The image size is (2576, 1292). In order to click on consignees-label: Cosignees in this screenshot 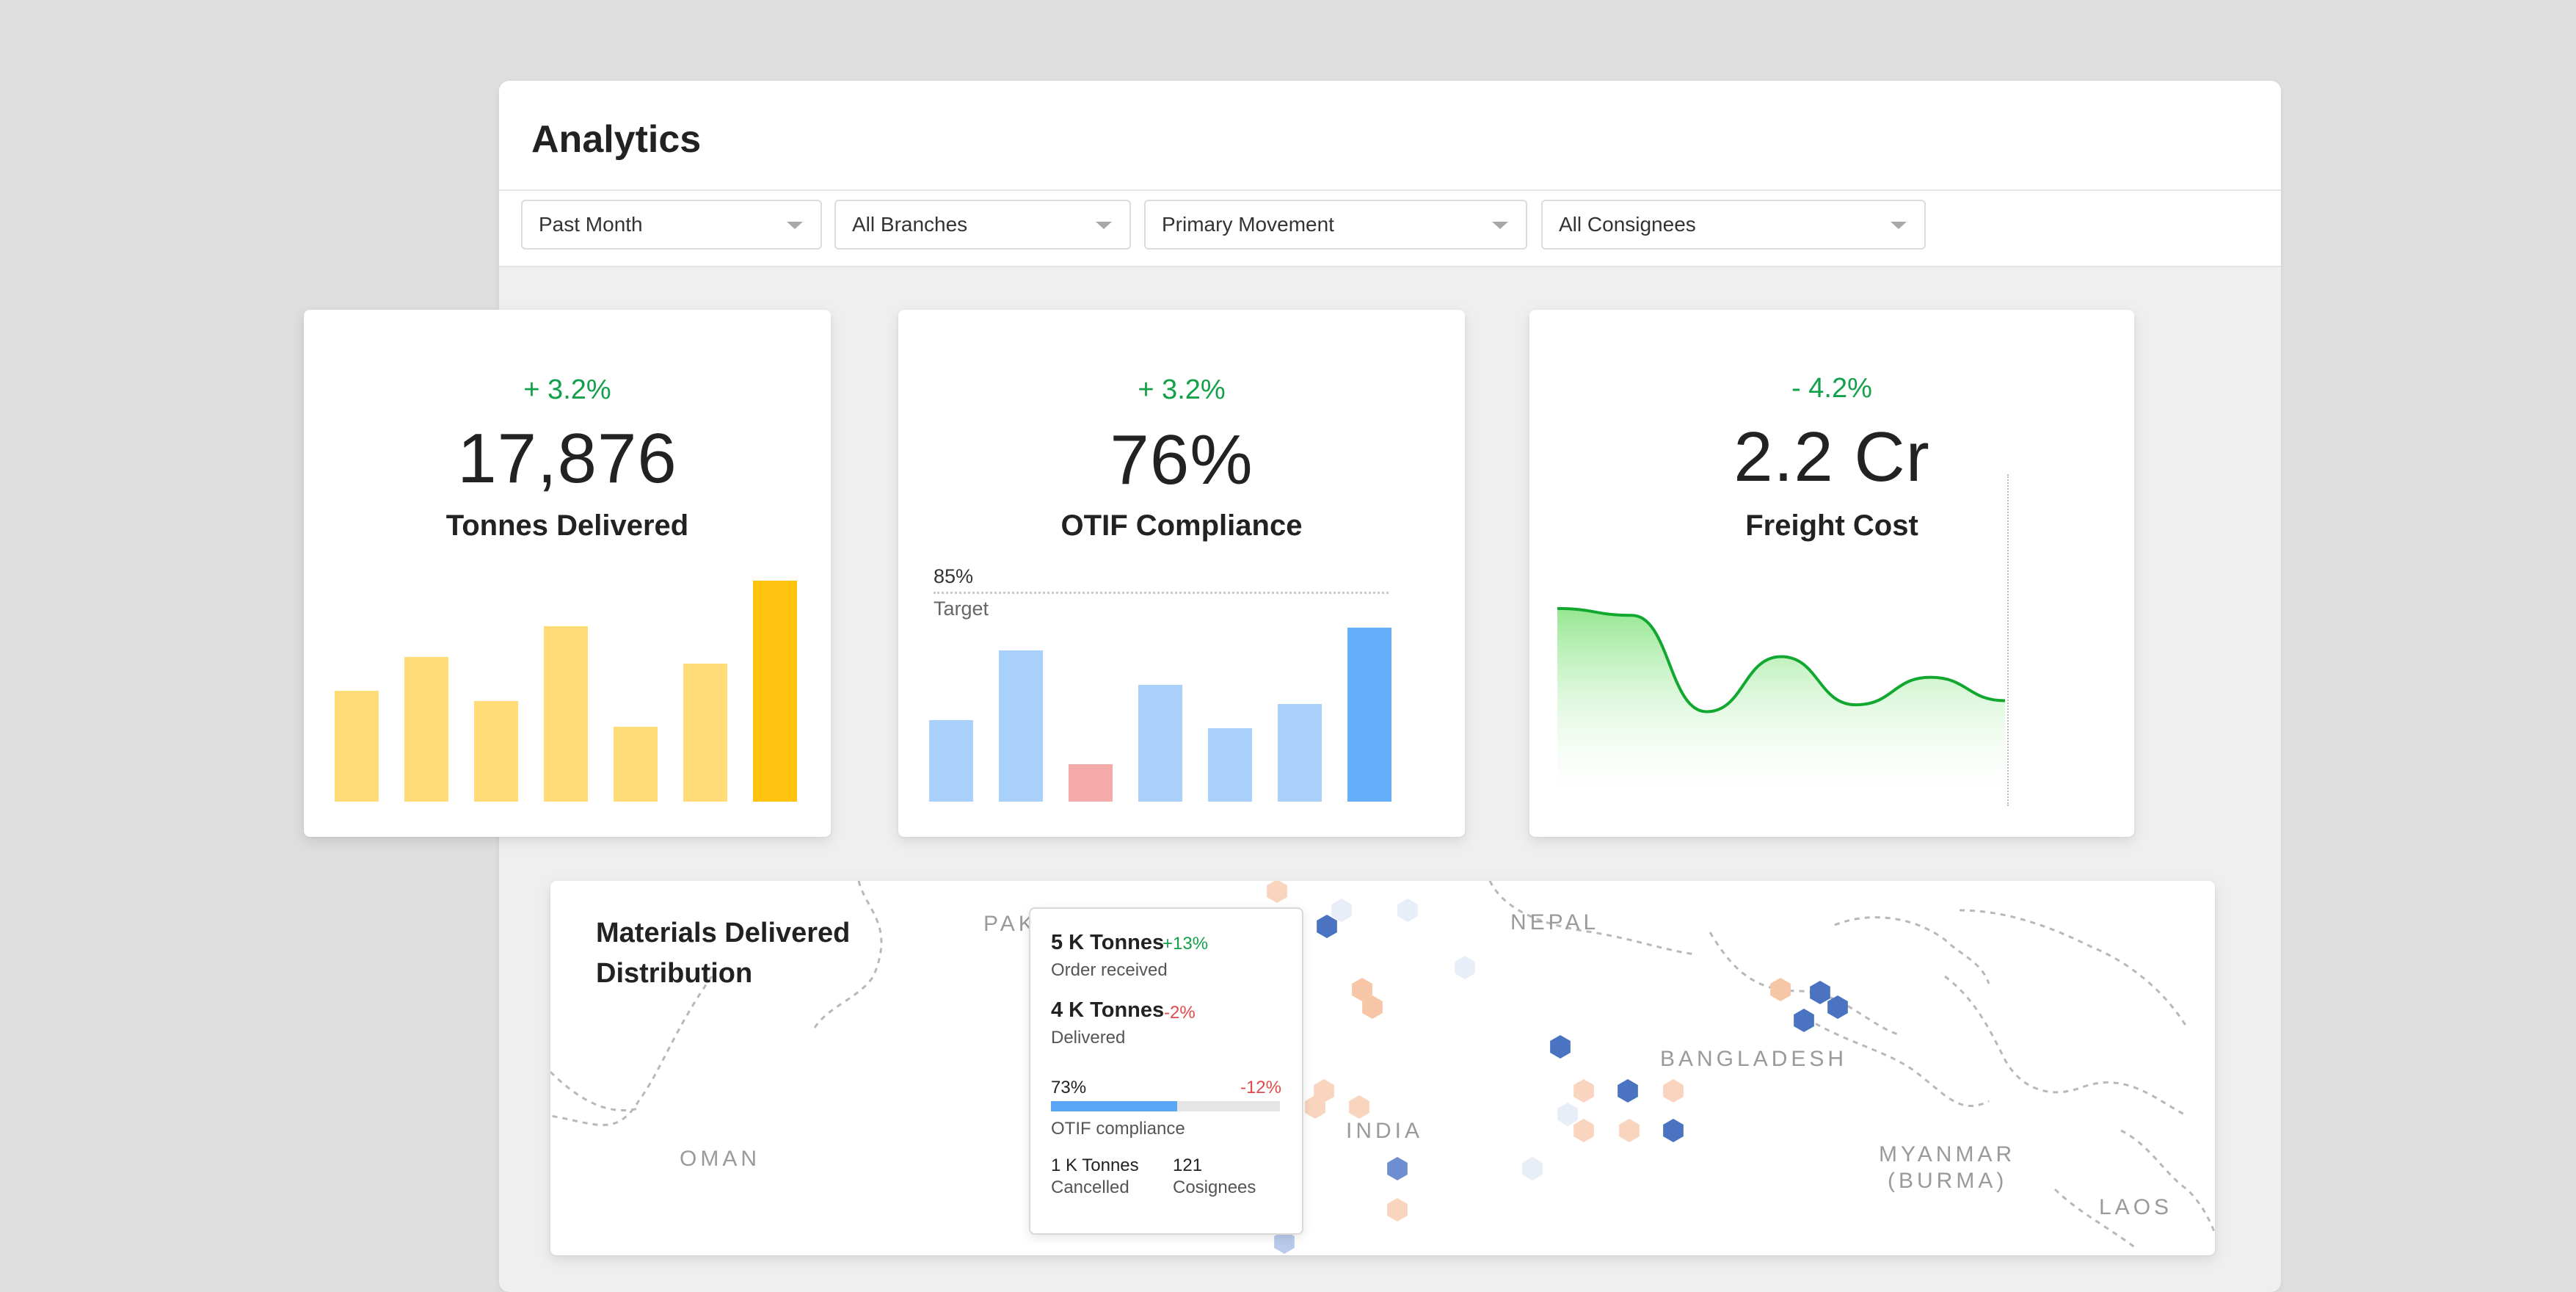, I will do `click(1214, 1187)`.